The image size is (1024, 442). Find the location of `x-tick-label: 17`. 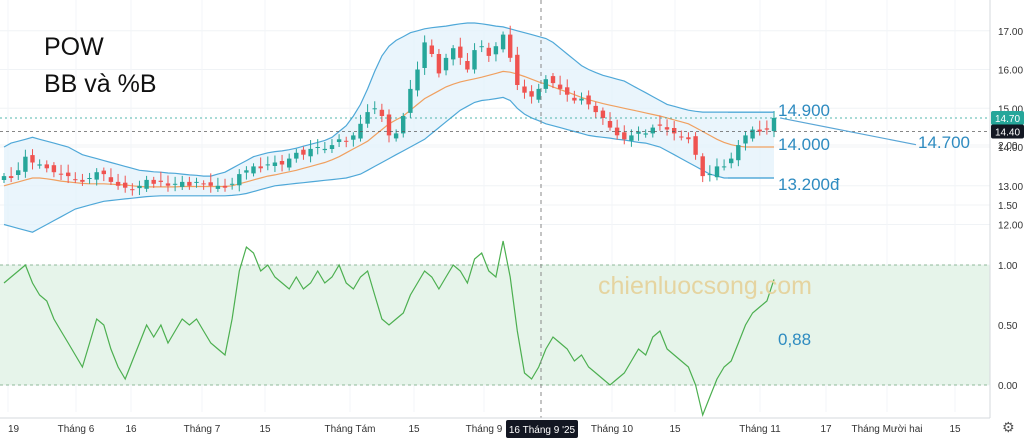

x-tick-label: 17 is located at coordinates (826, 429).